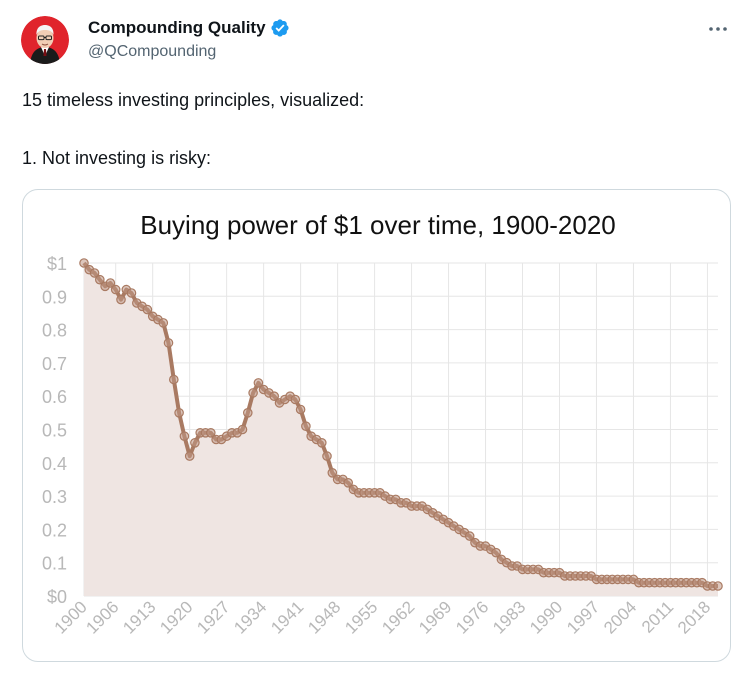 The width and height of the screenshot is (755, 673). What do you see at coordinates (177, 27) in the screenshot?
I see `author-name: Compounding Quality` at bounding box center [177, 27].